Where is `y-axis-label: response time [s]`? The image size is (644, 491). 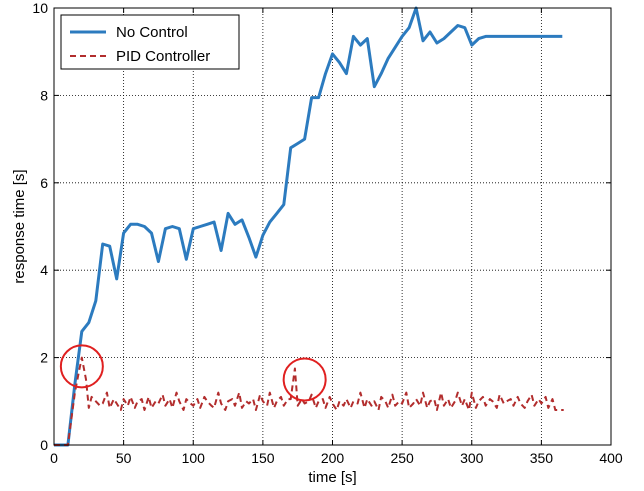
y-axis-label: response time [s] is located at coordinates (19, 226).